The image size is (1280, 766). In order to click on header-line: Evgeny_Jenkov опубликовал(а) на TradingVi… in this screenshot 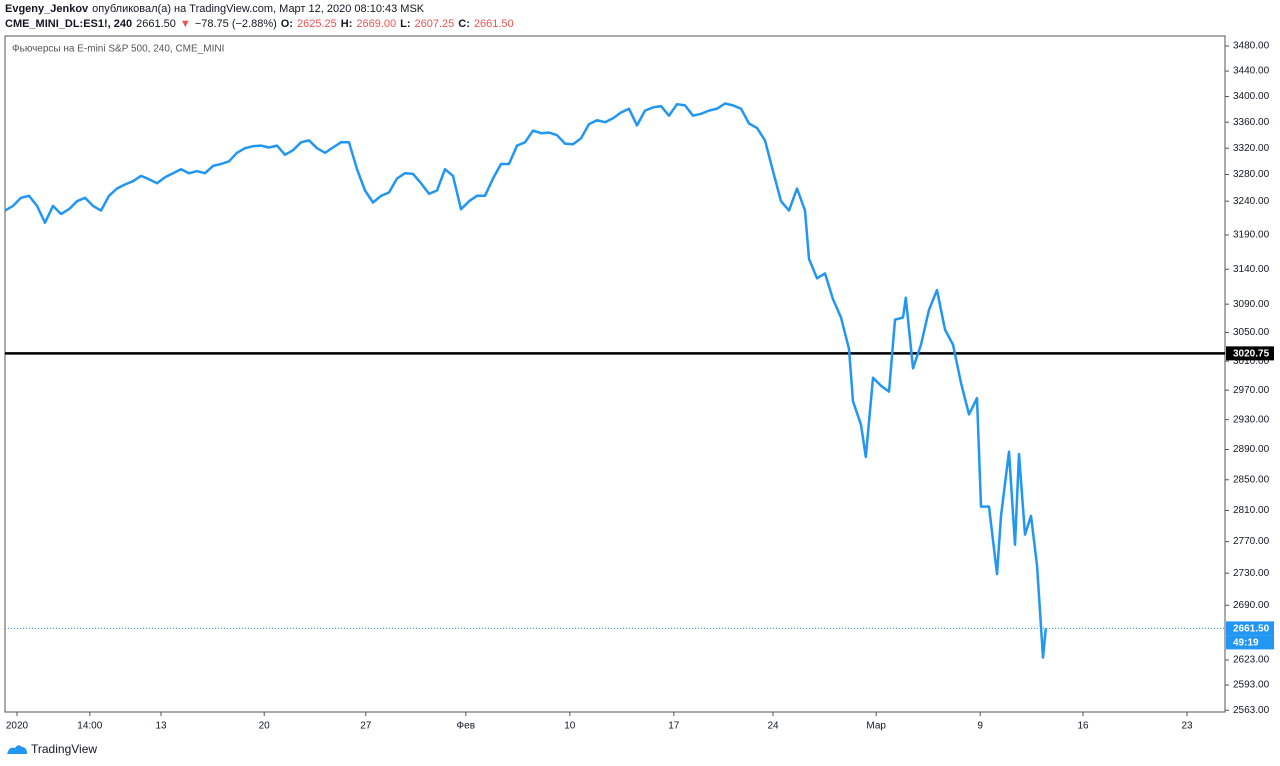, I will do `click(261, 9)`.